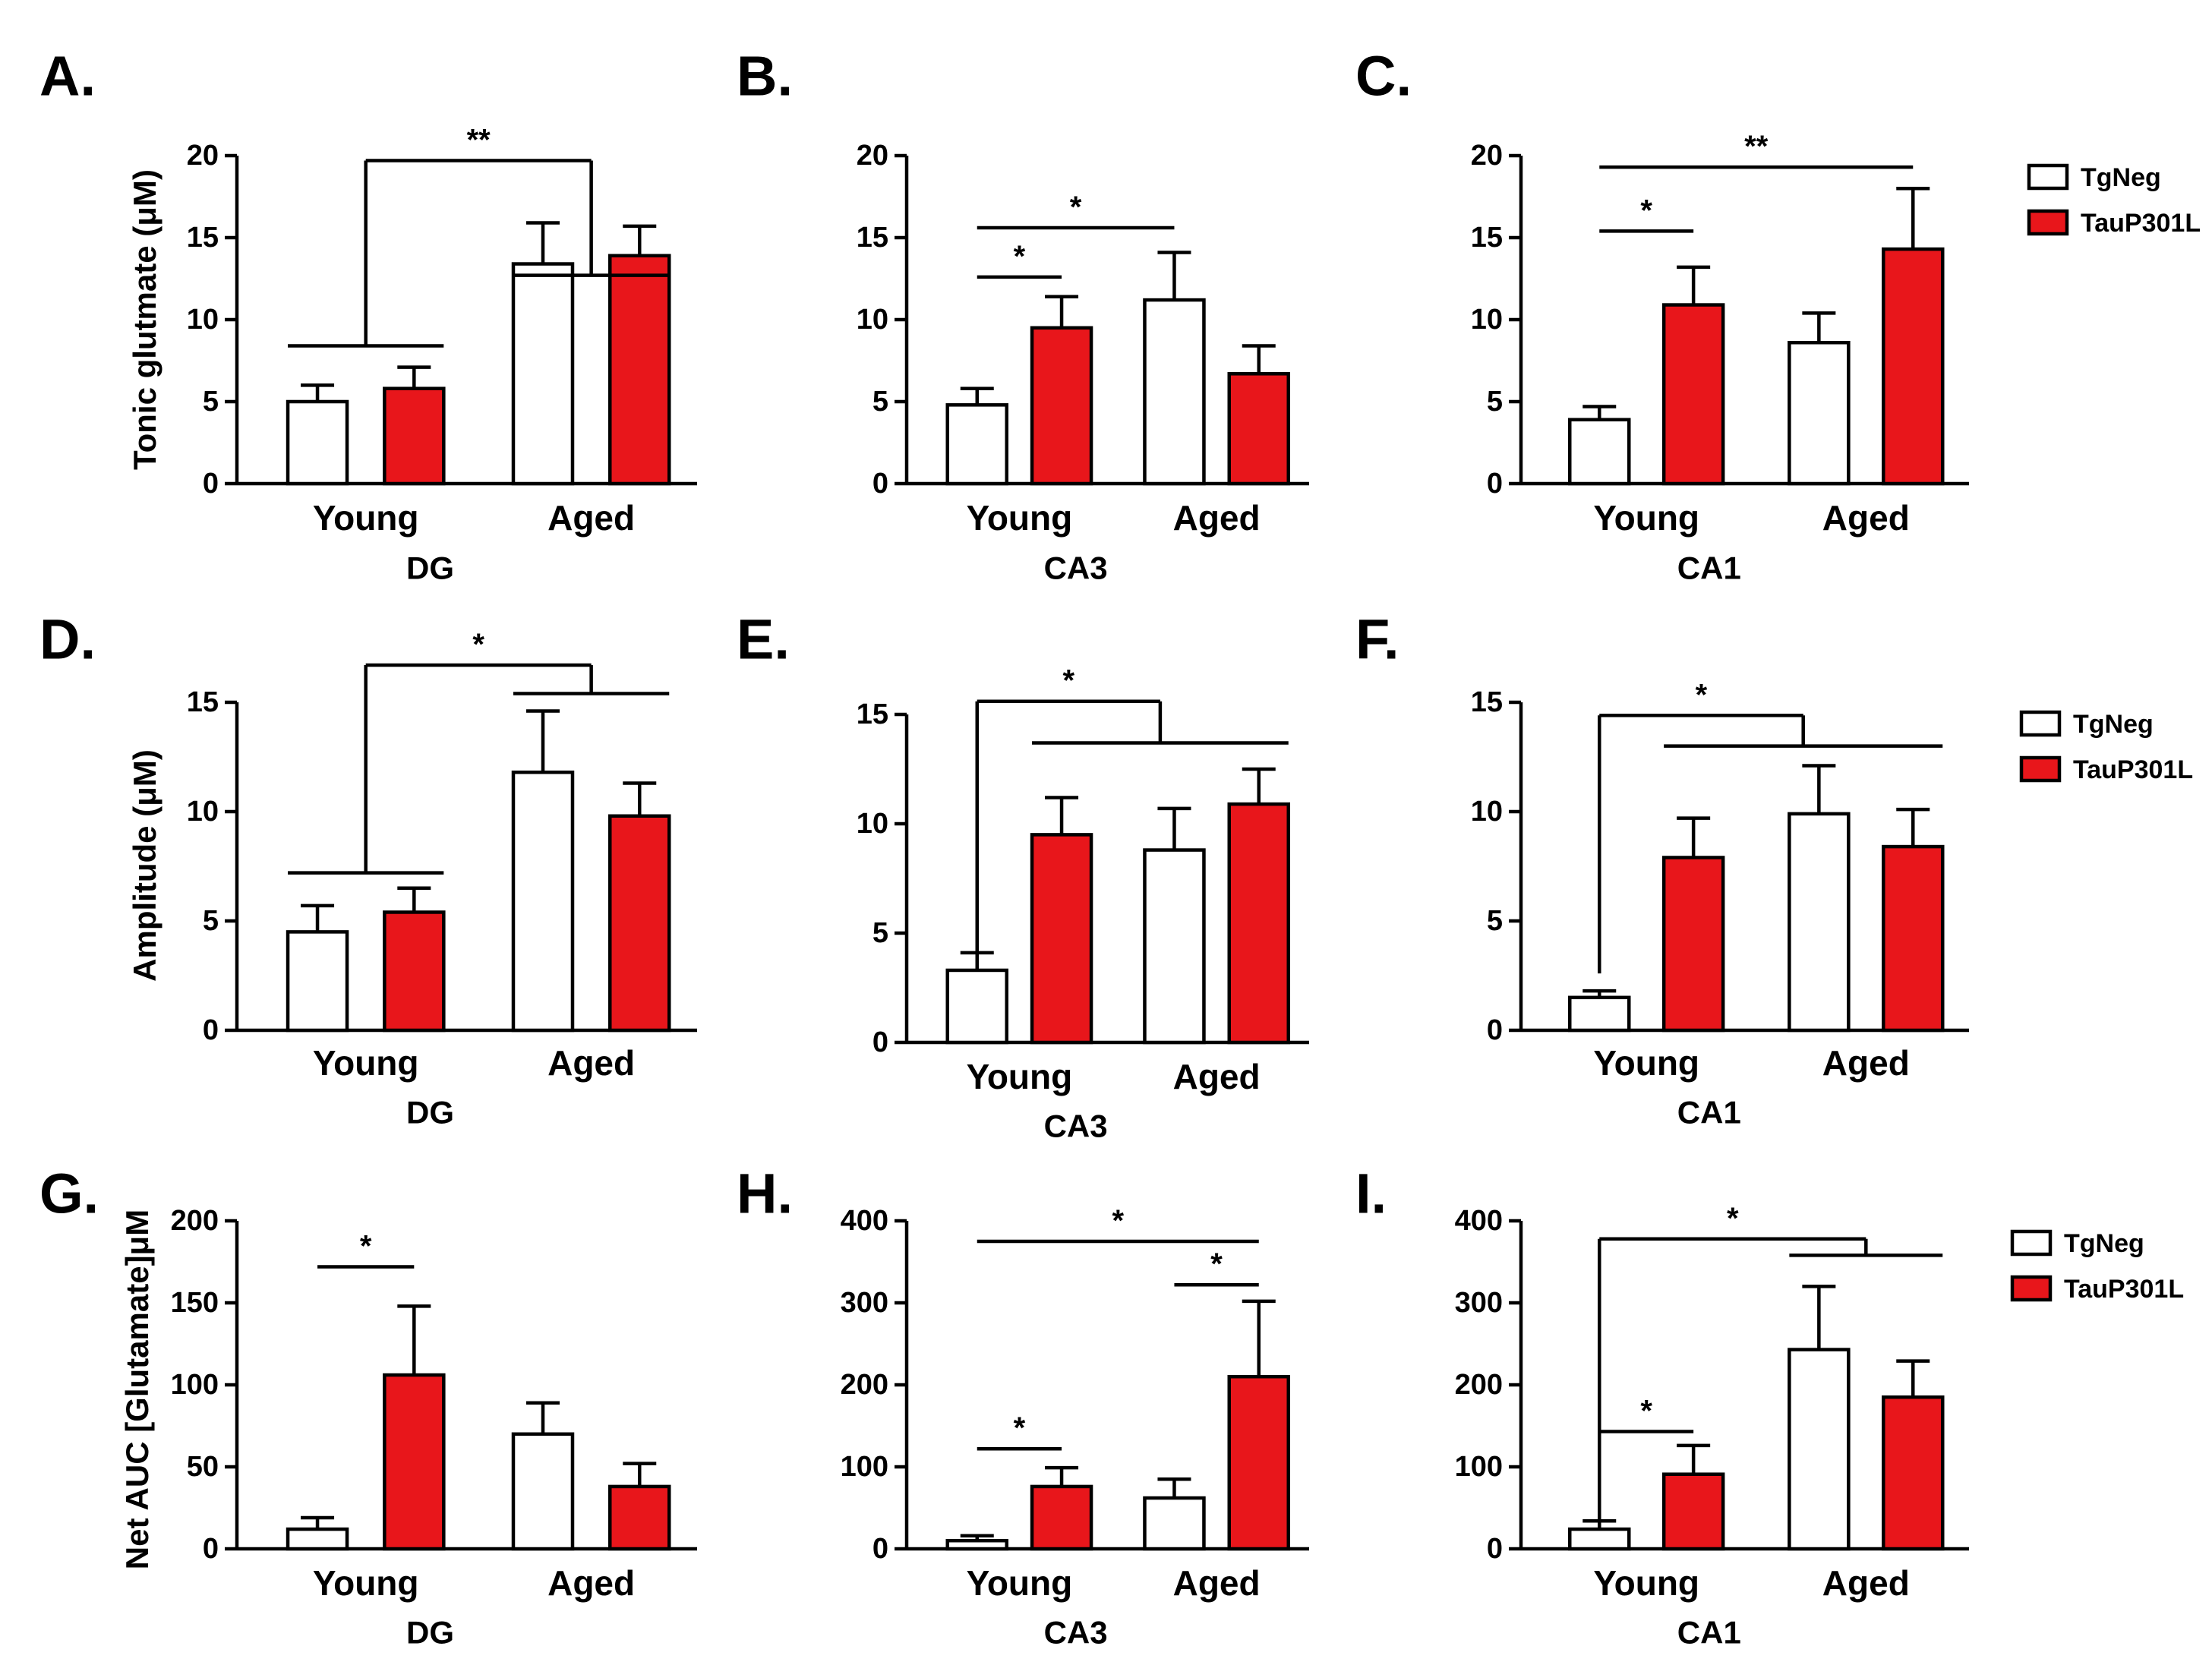 This screenshot has height=1665, width=2212. What do you see at coordinates (765, 76) in the screenshot?
I see `panel-letter: B.` at bounding box center [765, 76].